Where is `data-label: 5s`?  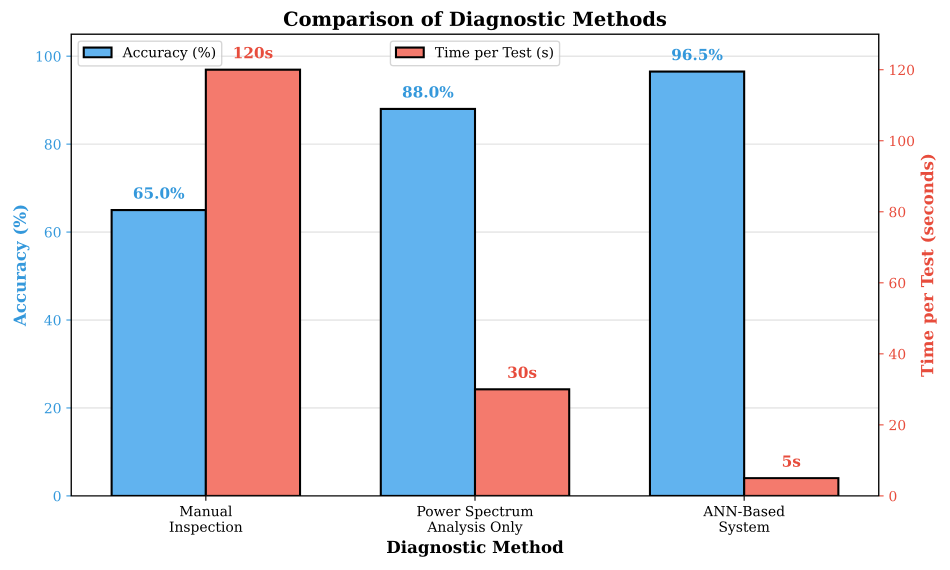
data-label: 5s is located at coordinates (791, 461).